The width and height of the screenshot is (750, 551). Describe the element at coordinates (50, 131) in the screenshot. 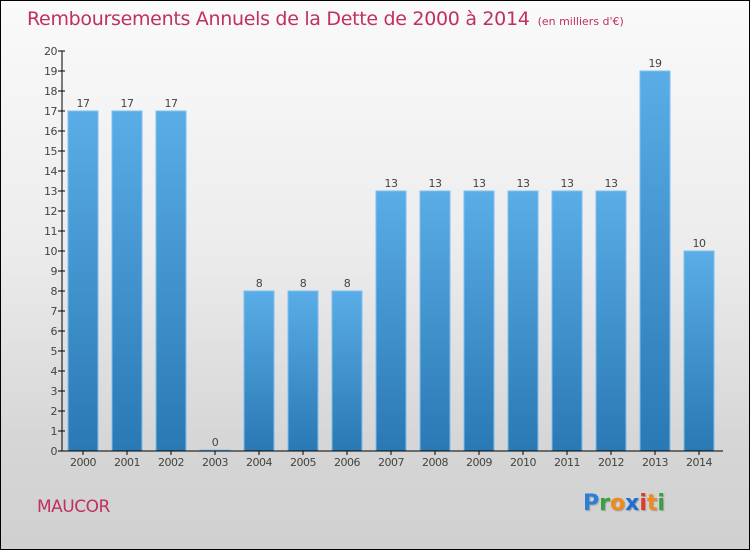

I see `y-tick-label: 16` at that location.